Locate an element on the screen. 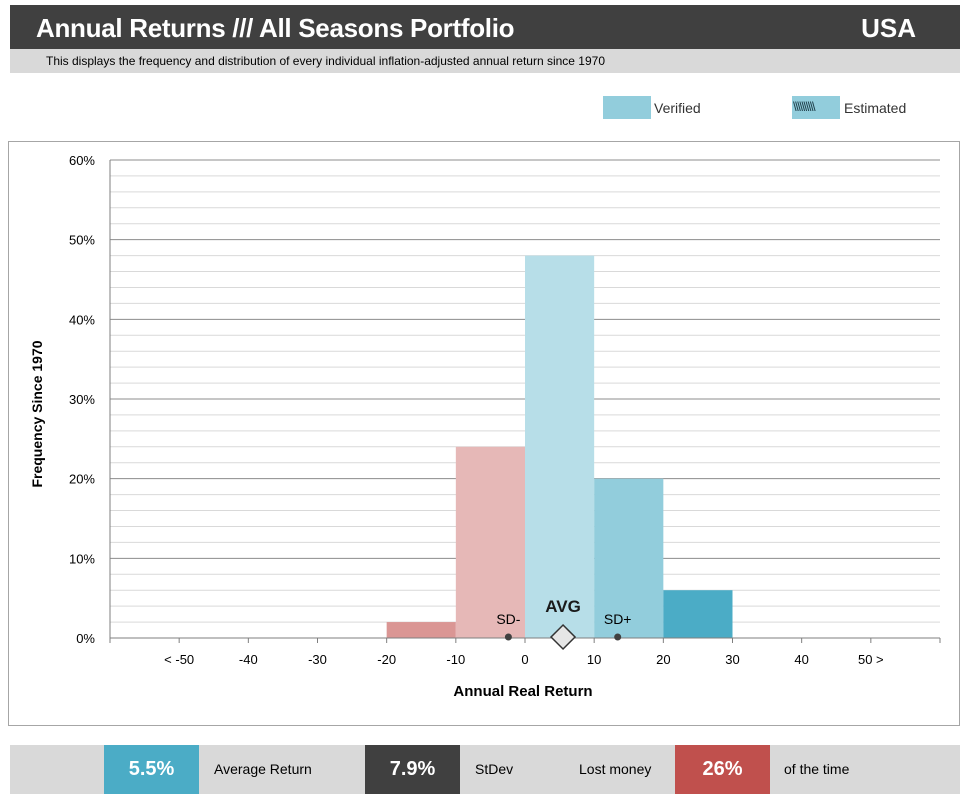 The height and width of the screenshot is (805, 972). x-tick-label: 0 is located at coordinates (524, 659).